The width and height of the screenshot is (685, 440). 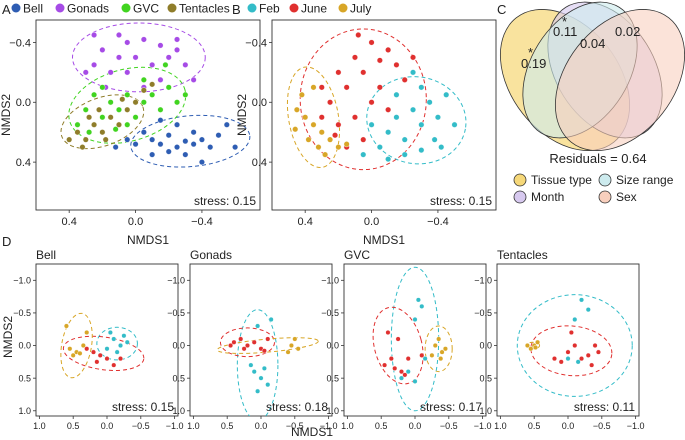 I want to click on y-axis-title-b: NMDS2, so click(x=242, y=115).